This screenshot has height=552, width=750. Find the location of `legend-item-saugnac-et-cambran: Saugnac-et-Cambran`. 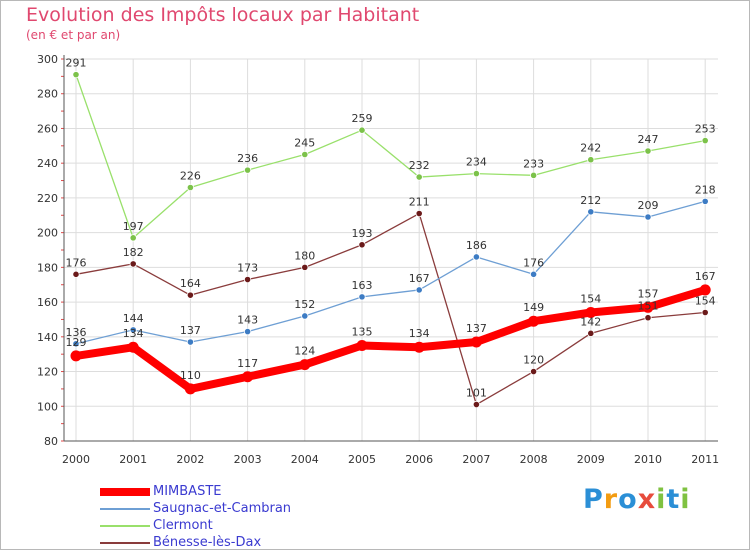

legend-item-saugnac-et-cambran: Saugnac-et-Cambran is located at coordinates (230, 509).